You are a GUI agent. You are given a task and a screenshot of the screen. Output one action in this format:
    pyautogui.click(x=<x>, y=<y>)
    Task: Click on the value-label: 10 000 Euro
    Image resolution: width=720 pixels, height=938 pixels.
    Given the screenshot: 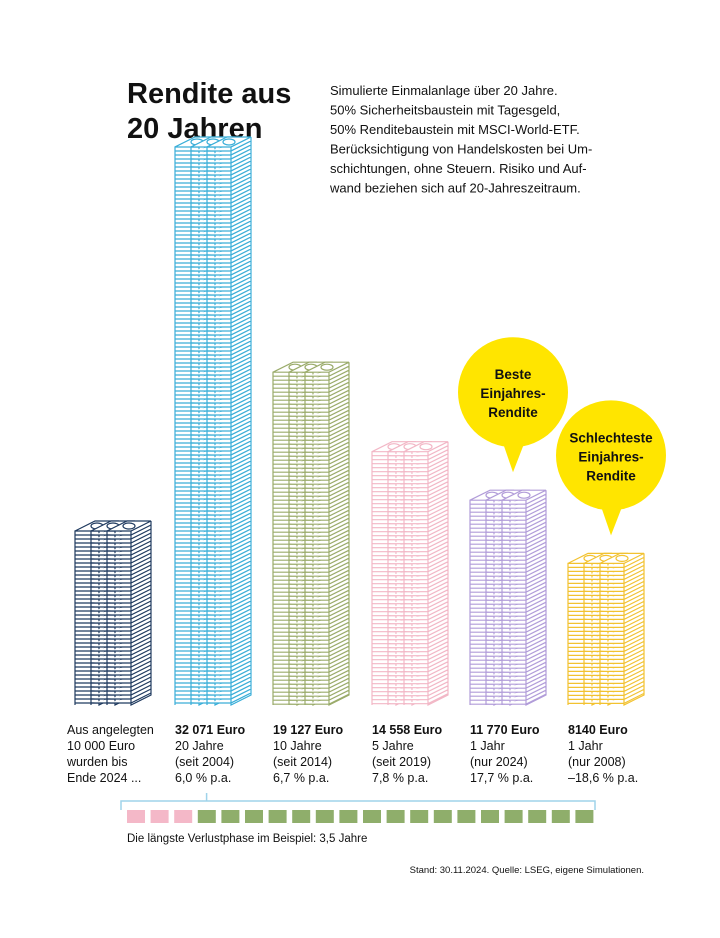 What is the action you would take?
    pyautogui.click(x=101, y=746)
    